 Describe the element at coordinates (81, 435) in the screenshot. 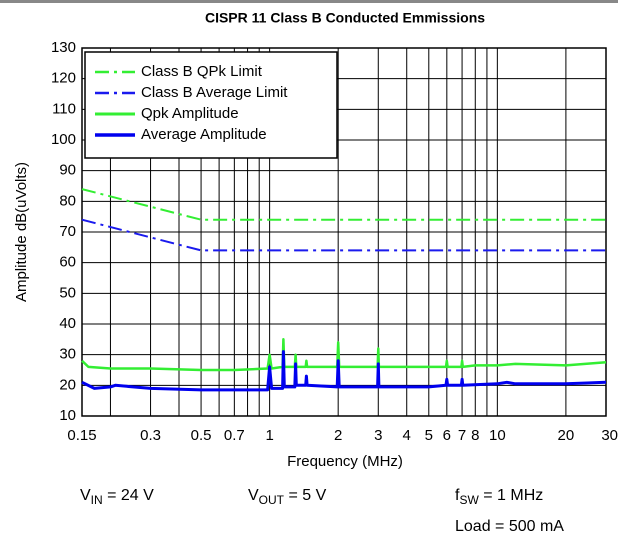

I see `x-tick-label: 0.15` at that location.